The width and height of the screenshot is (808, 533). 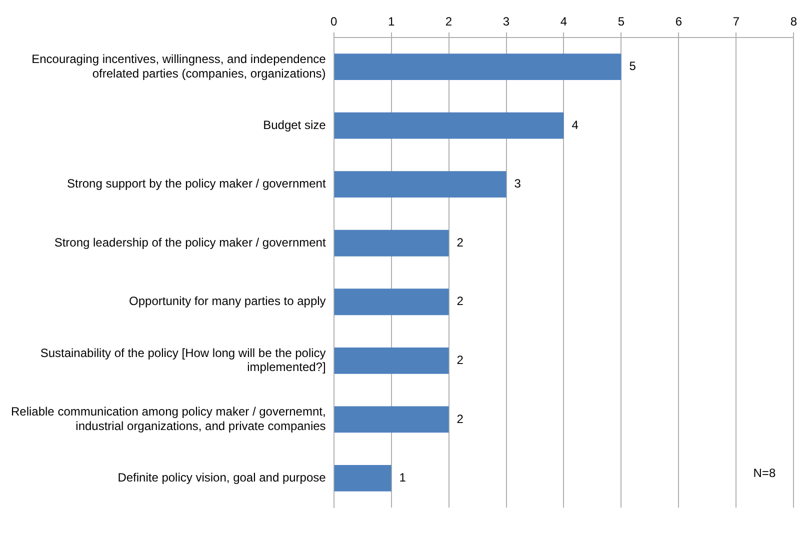 I want to click on x-tick-label: 7, so click(x=736, y=21).